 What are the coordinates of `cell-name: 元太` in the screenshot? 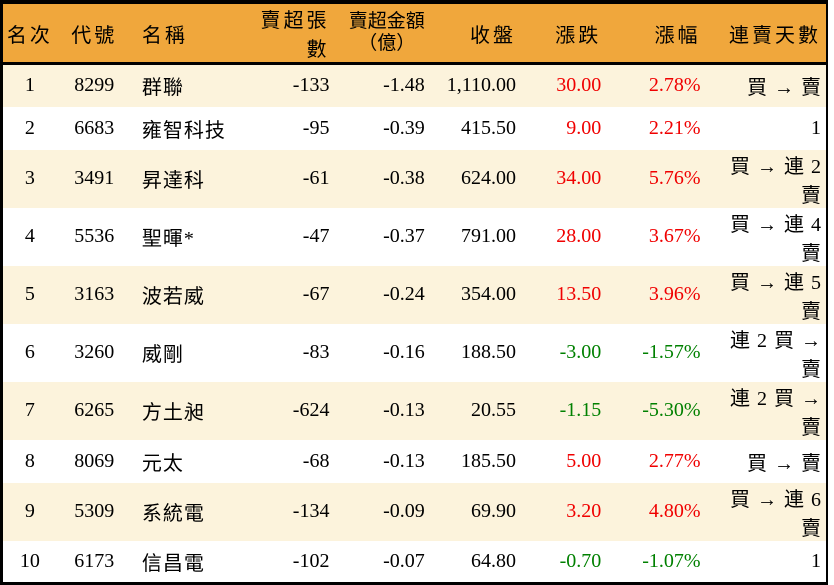 It's located at (162, 463).